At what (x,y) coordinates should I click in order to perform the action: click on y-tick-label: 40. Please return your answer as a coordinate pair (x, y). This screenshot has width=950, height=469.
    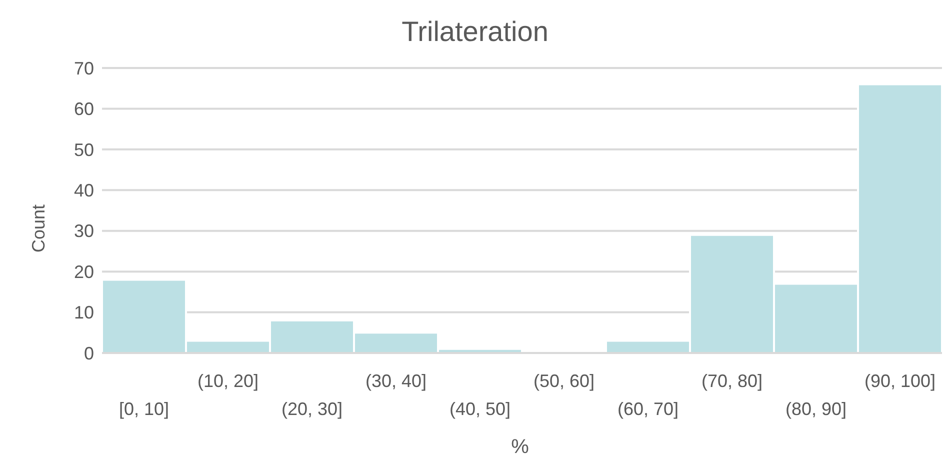
    Looking at the image, I should click on (84, 190).